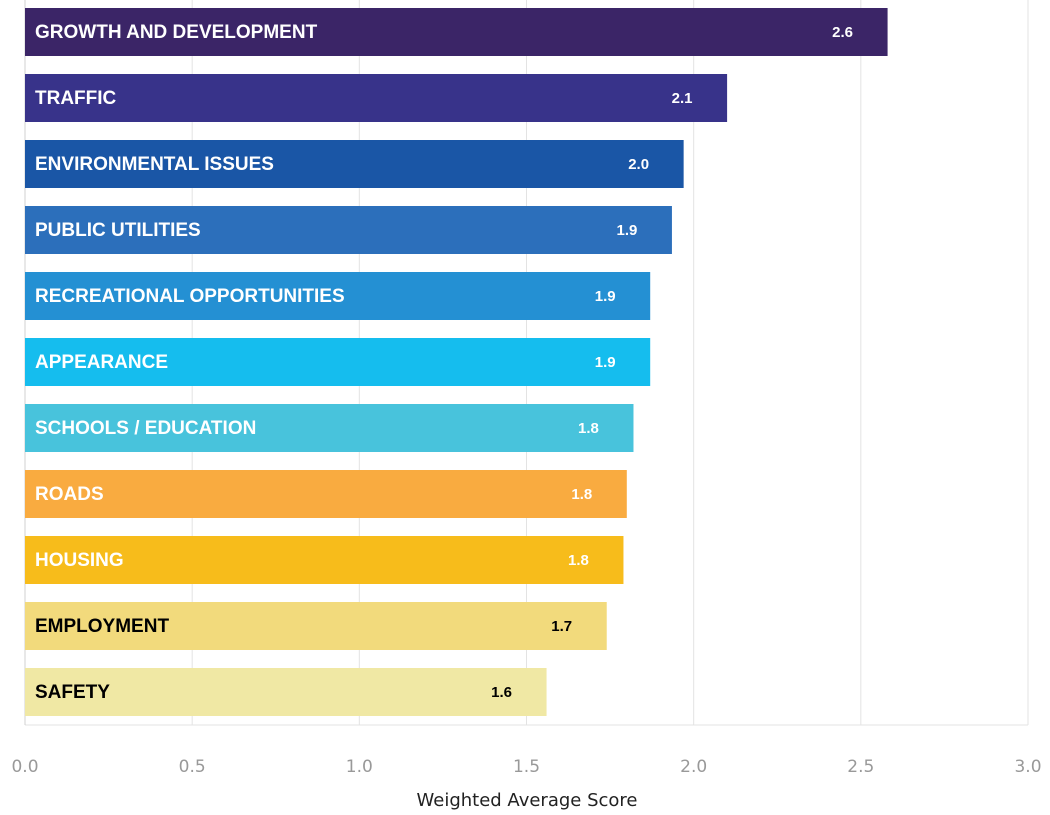  What do you see at coordinates (154, 164) in the screenshot?
I see `category-label: ENVIRONMENTAL ISSUES` at bounding box center [154, 164].